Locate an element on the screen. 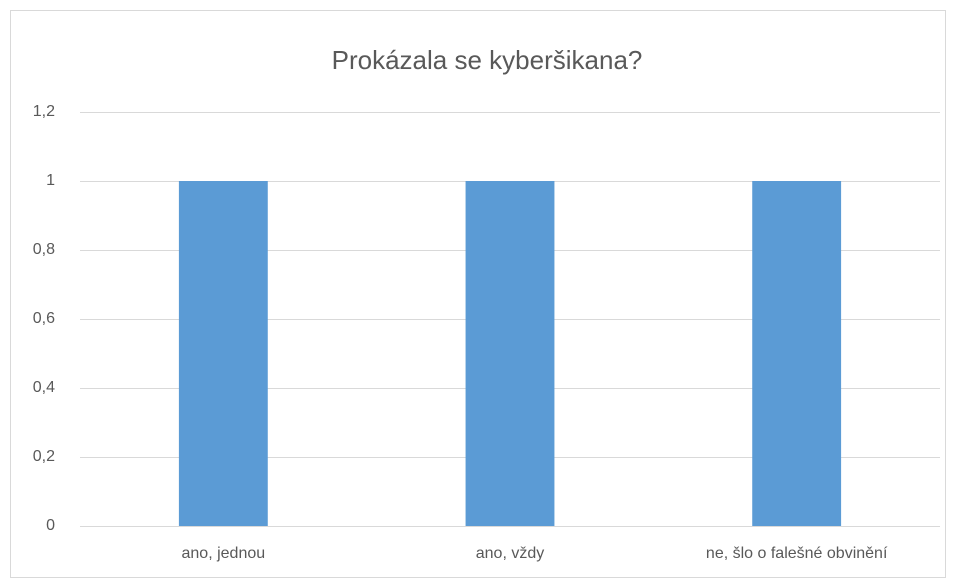 This screenshot has width=956, height=579. y-tick-label: 0,4 is located at coordinates (44, 387).